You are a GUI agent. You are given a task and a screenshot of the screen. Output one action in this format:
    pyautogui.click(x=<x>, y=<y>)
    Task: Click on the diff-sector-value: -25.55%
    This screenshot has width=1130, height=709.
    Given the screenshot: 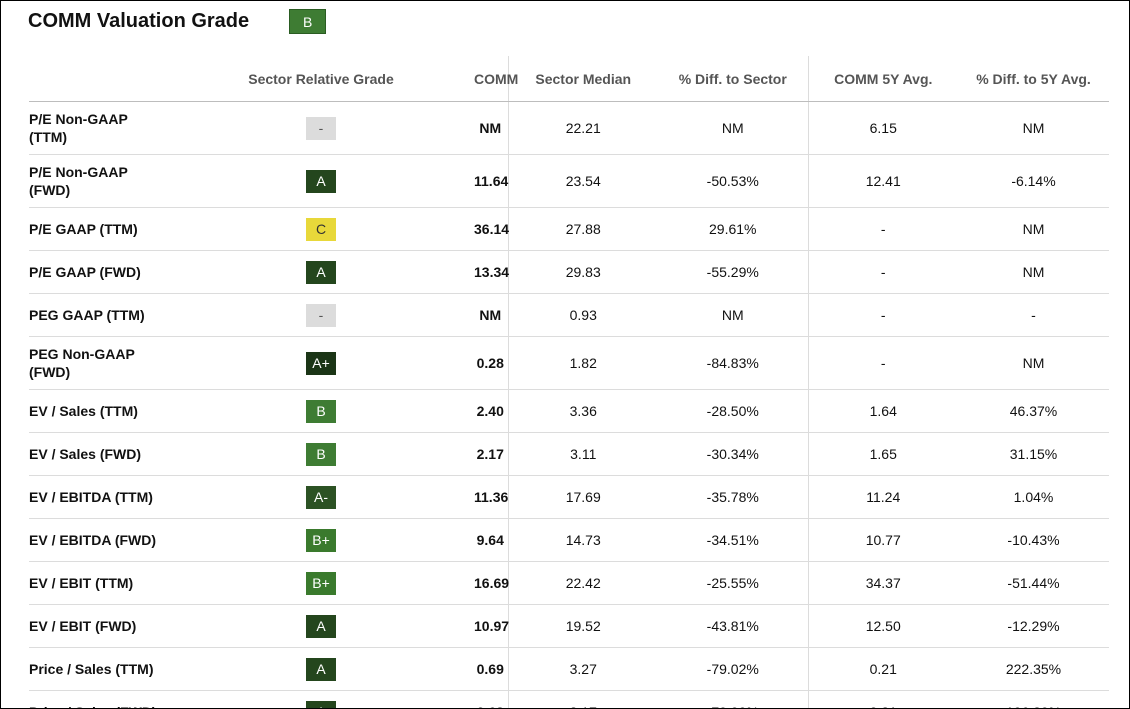 What is the action you would take?
    pyautogui.click(x=733, y=583)
    